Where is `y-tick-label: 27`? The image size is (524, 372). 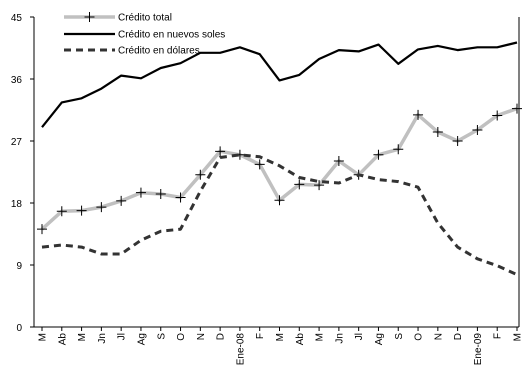 y-tick-label: 27 is located at coordinates (17, 142).